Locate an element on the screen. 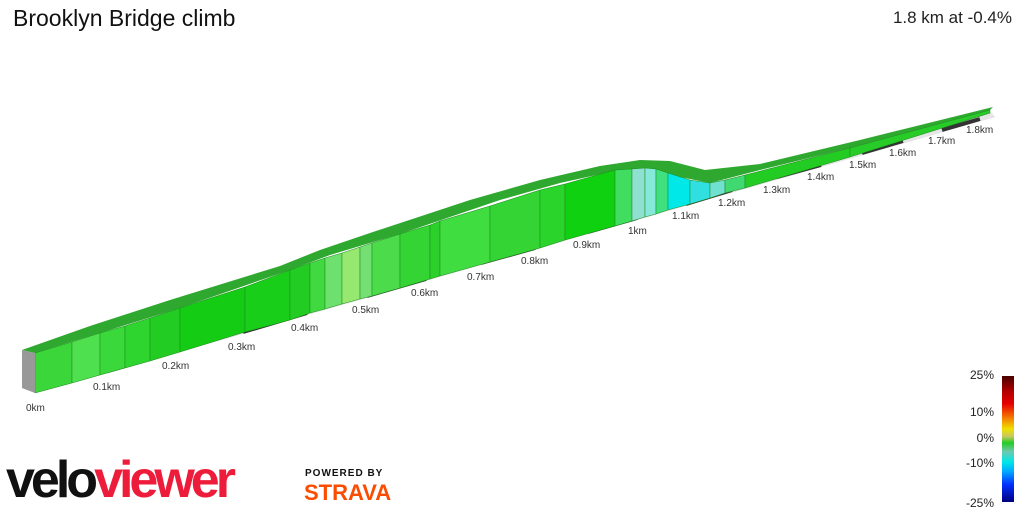 The width and height of the screenshot is (1024, 512). km-label: 1.2km is located at coordinates (731, 203).